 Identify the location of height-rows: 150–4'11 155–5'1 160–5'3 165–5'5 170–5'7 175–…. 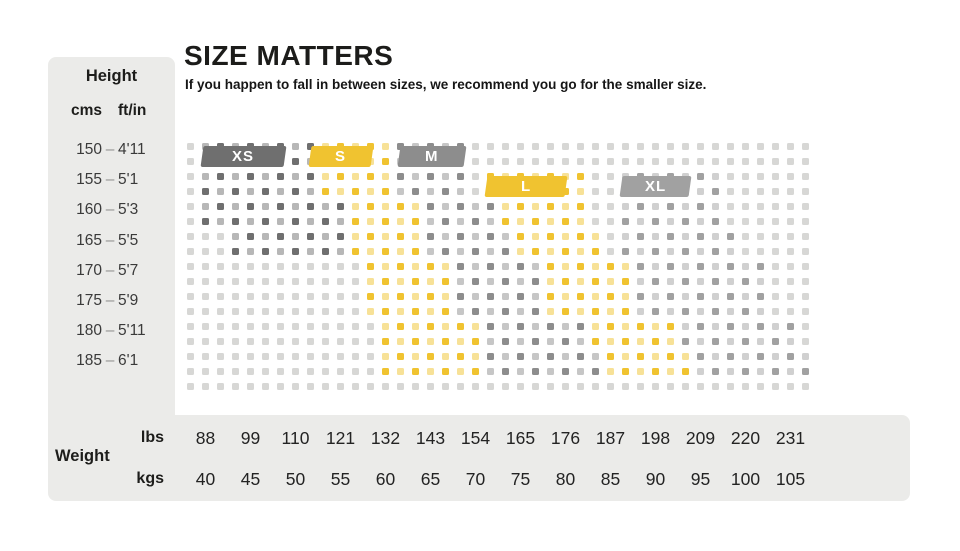
(118, 256).